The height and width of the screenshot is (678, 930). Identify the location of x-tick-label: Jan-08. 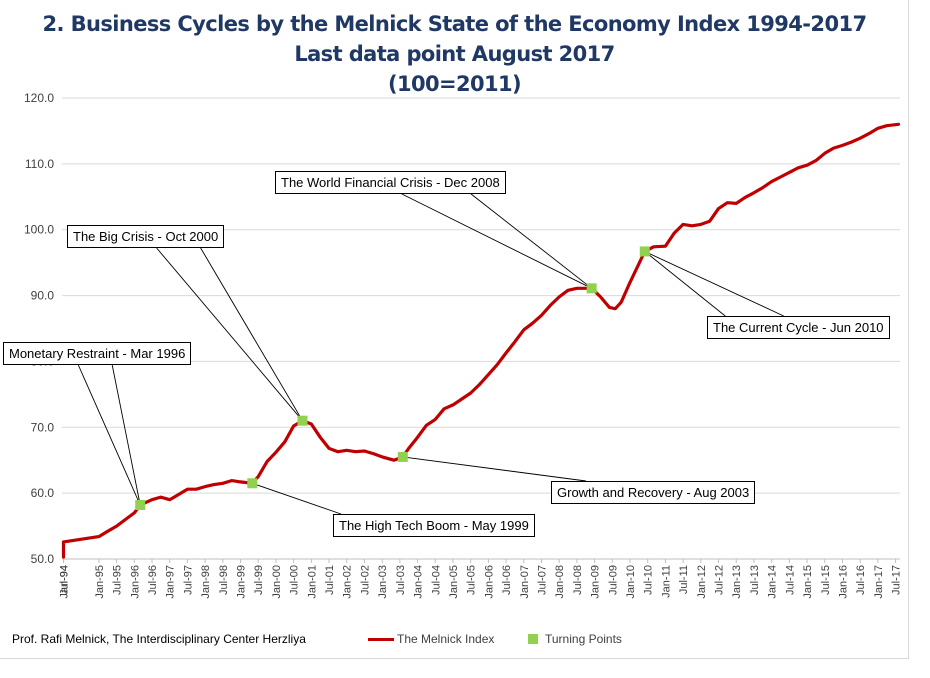
(560, 582).